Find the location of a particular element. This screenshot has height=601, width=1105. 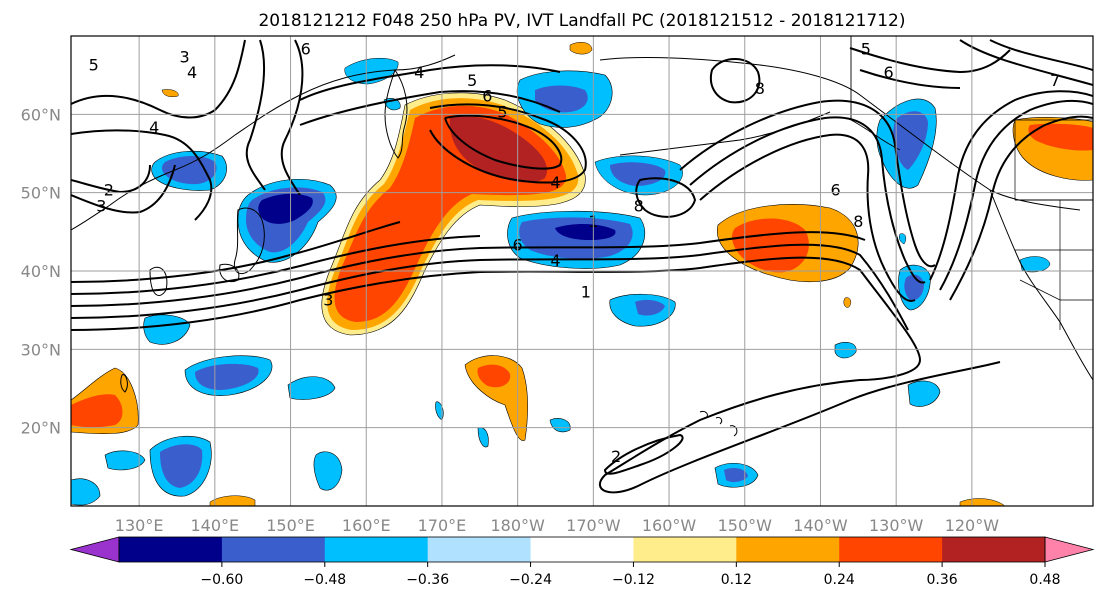

pv-contour-south-loop is located at coordinates (643, 454).